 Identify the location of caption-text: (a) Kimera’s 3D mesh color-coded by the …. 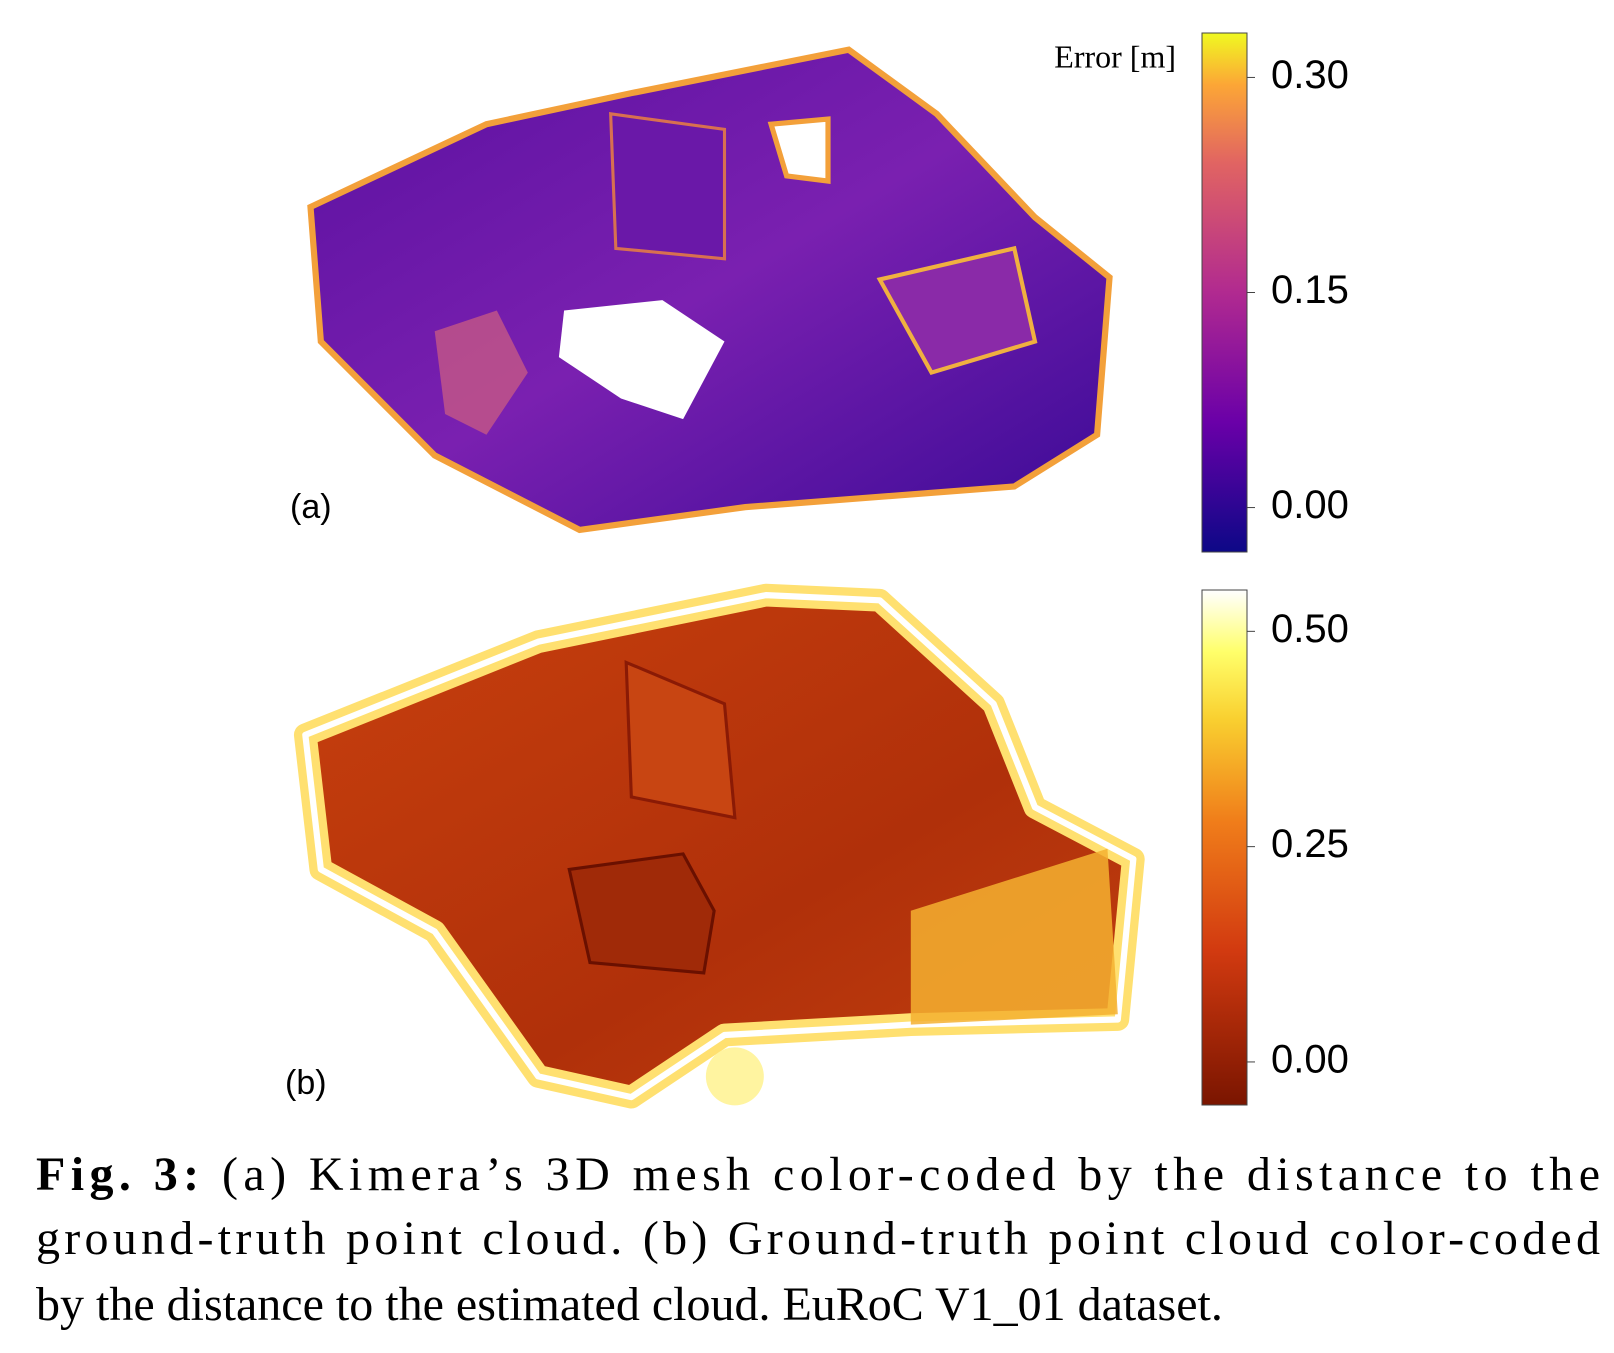
(902, 1174).